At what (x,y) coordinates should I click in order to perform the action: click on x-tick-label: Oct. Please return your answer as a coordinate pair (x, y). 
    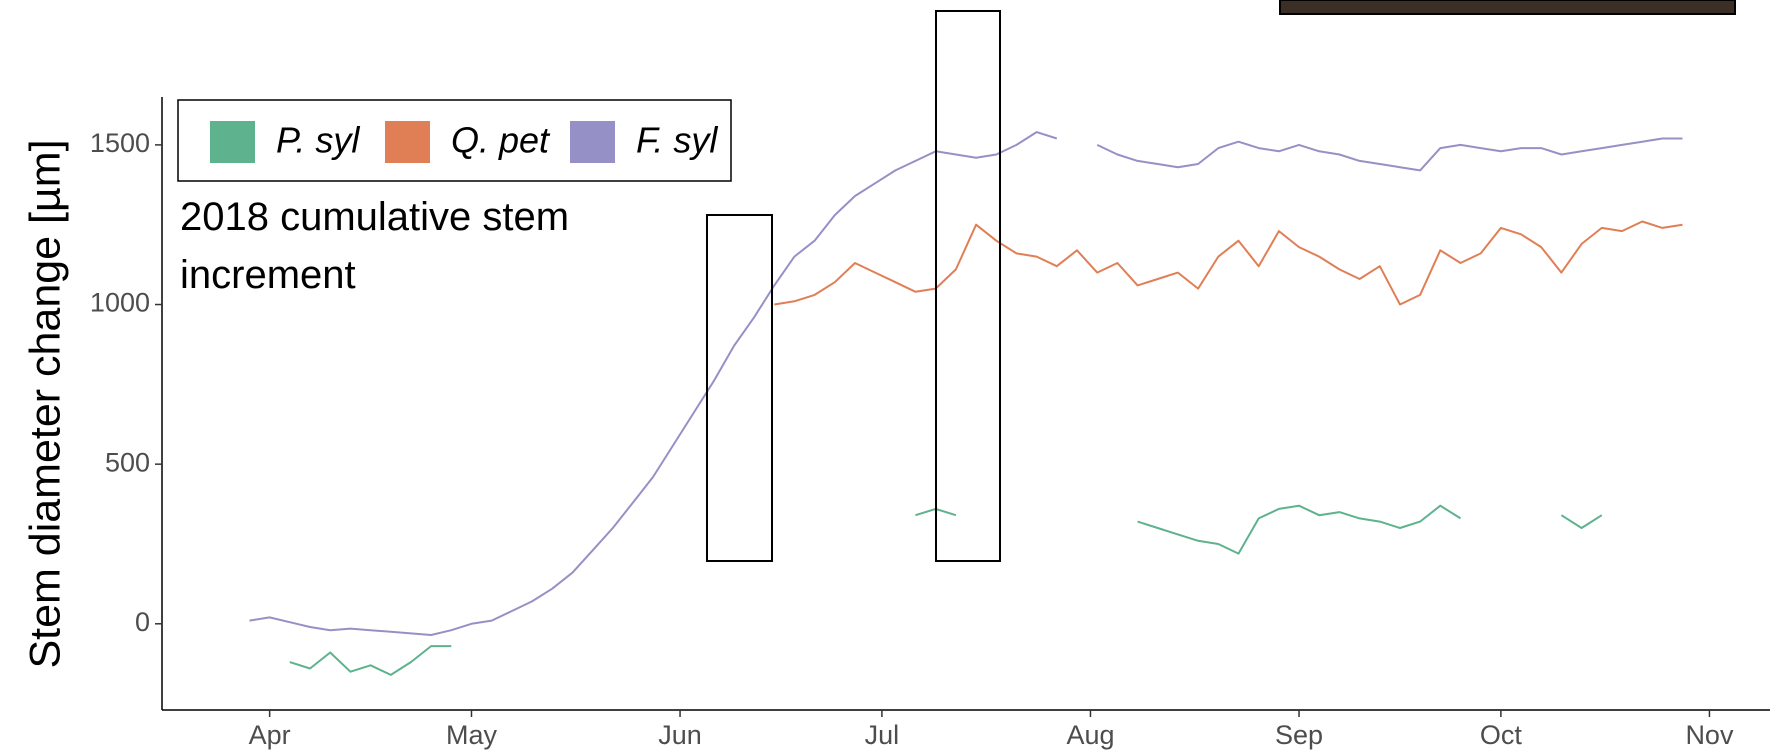
    Looking at the image, I should click on (1501, 735).